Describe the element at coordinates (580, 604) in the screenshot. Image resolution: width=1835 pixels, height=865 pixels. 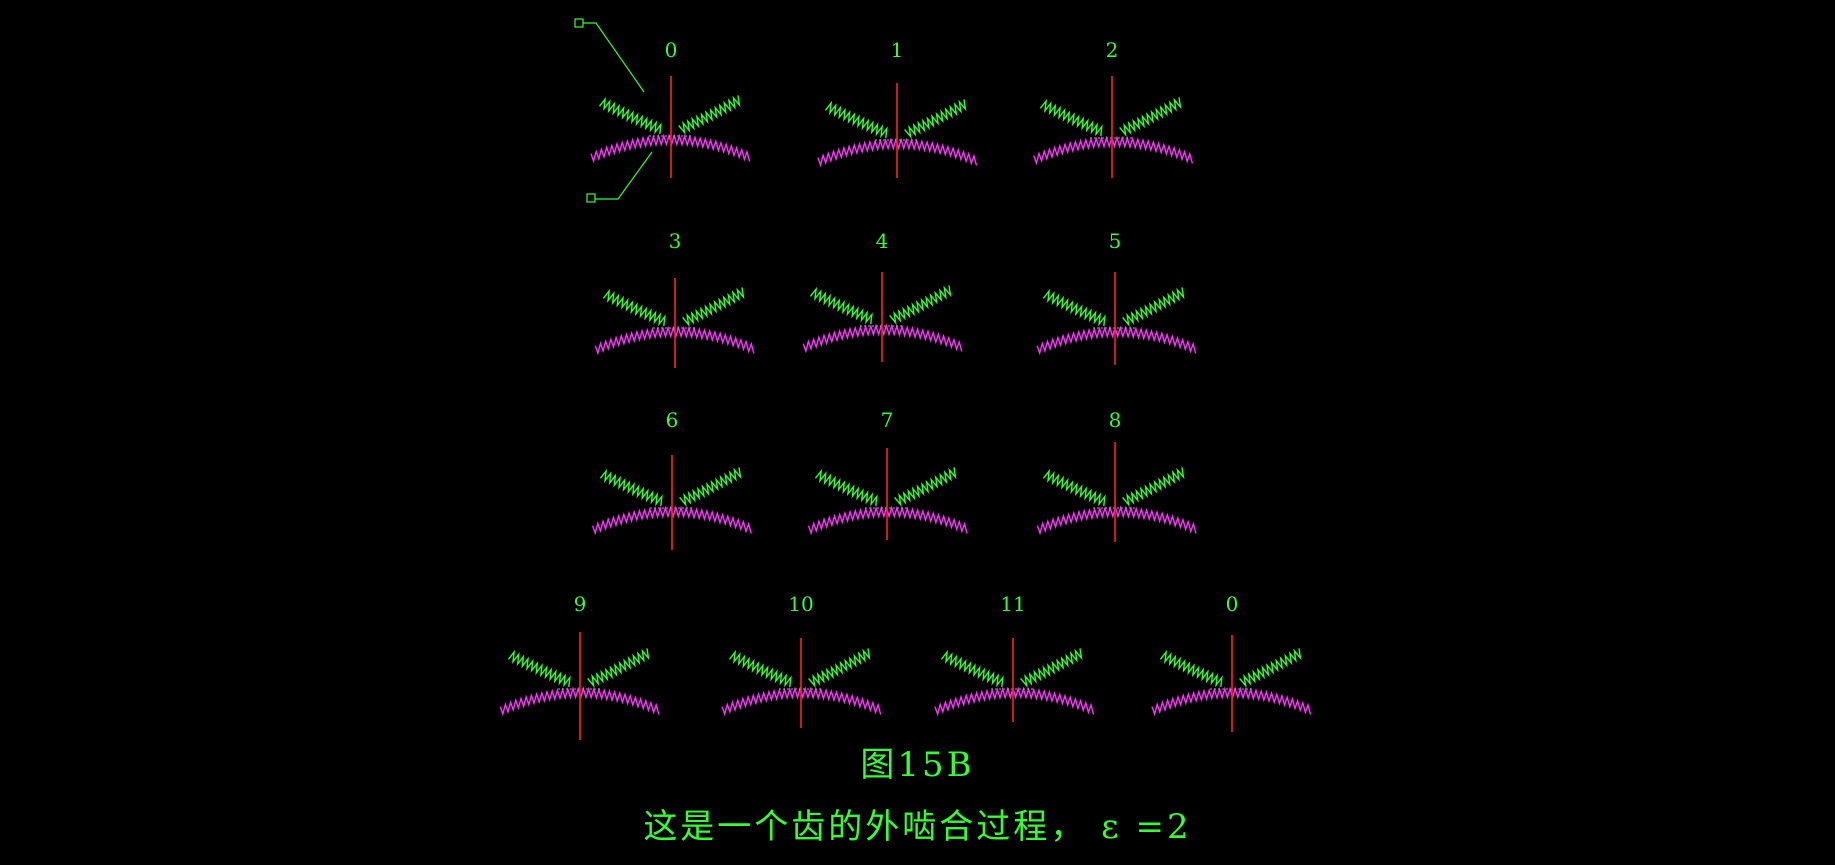
I see `frame-label: 9` at that location.